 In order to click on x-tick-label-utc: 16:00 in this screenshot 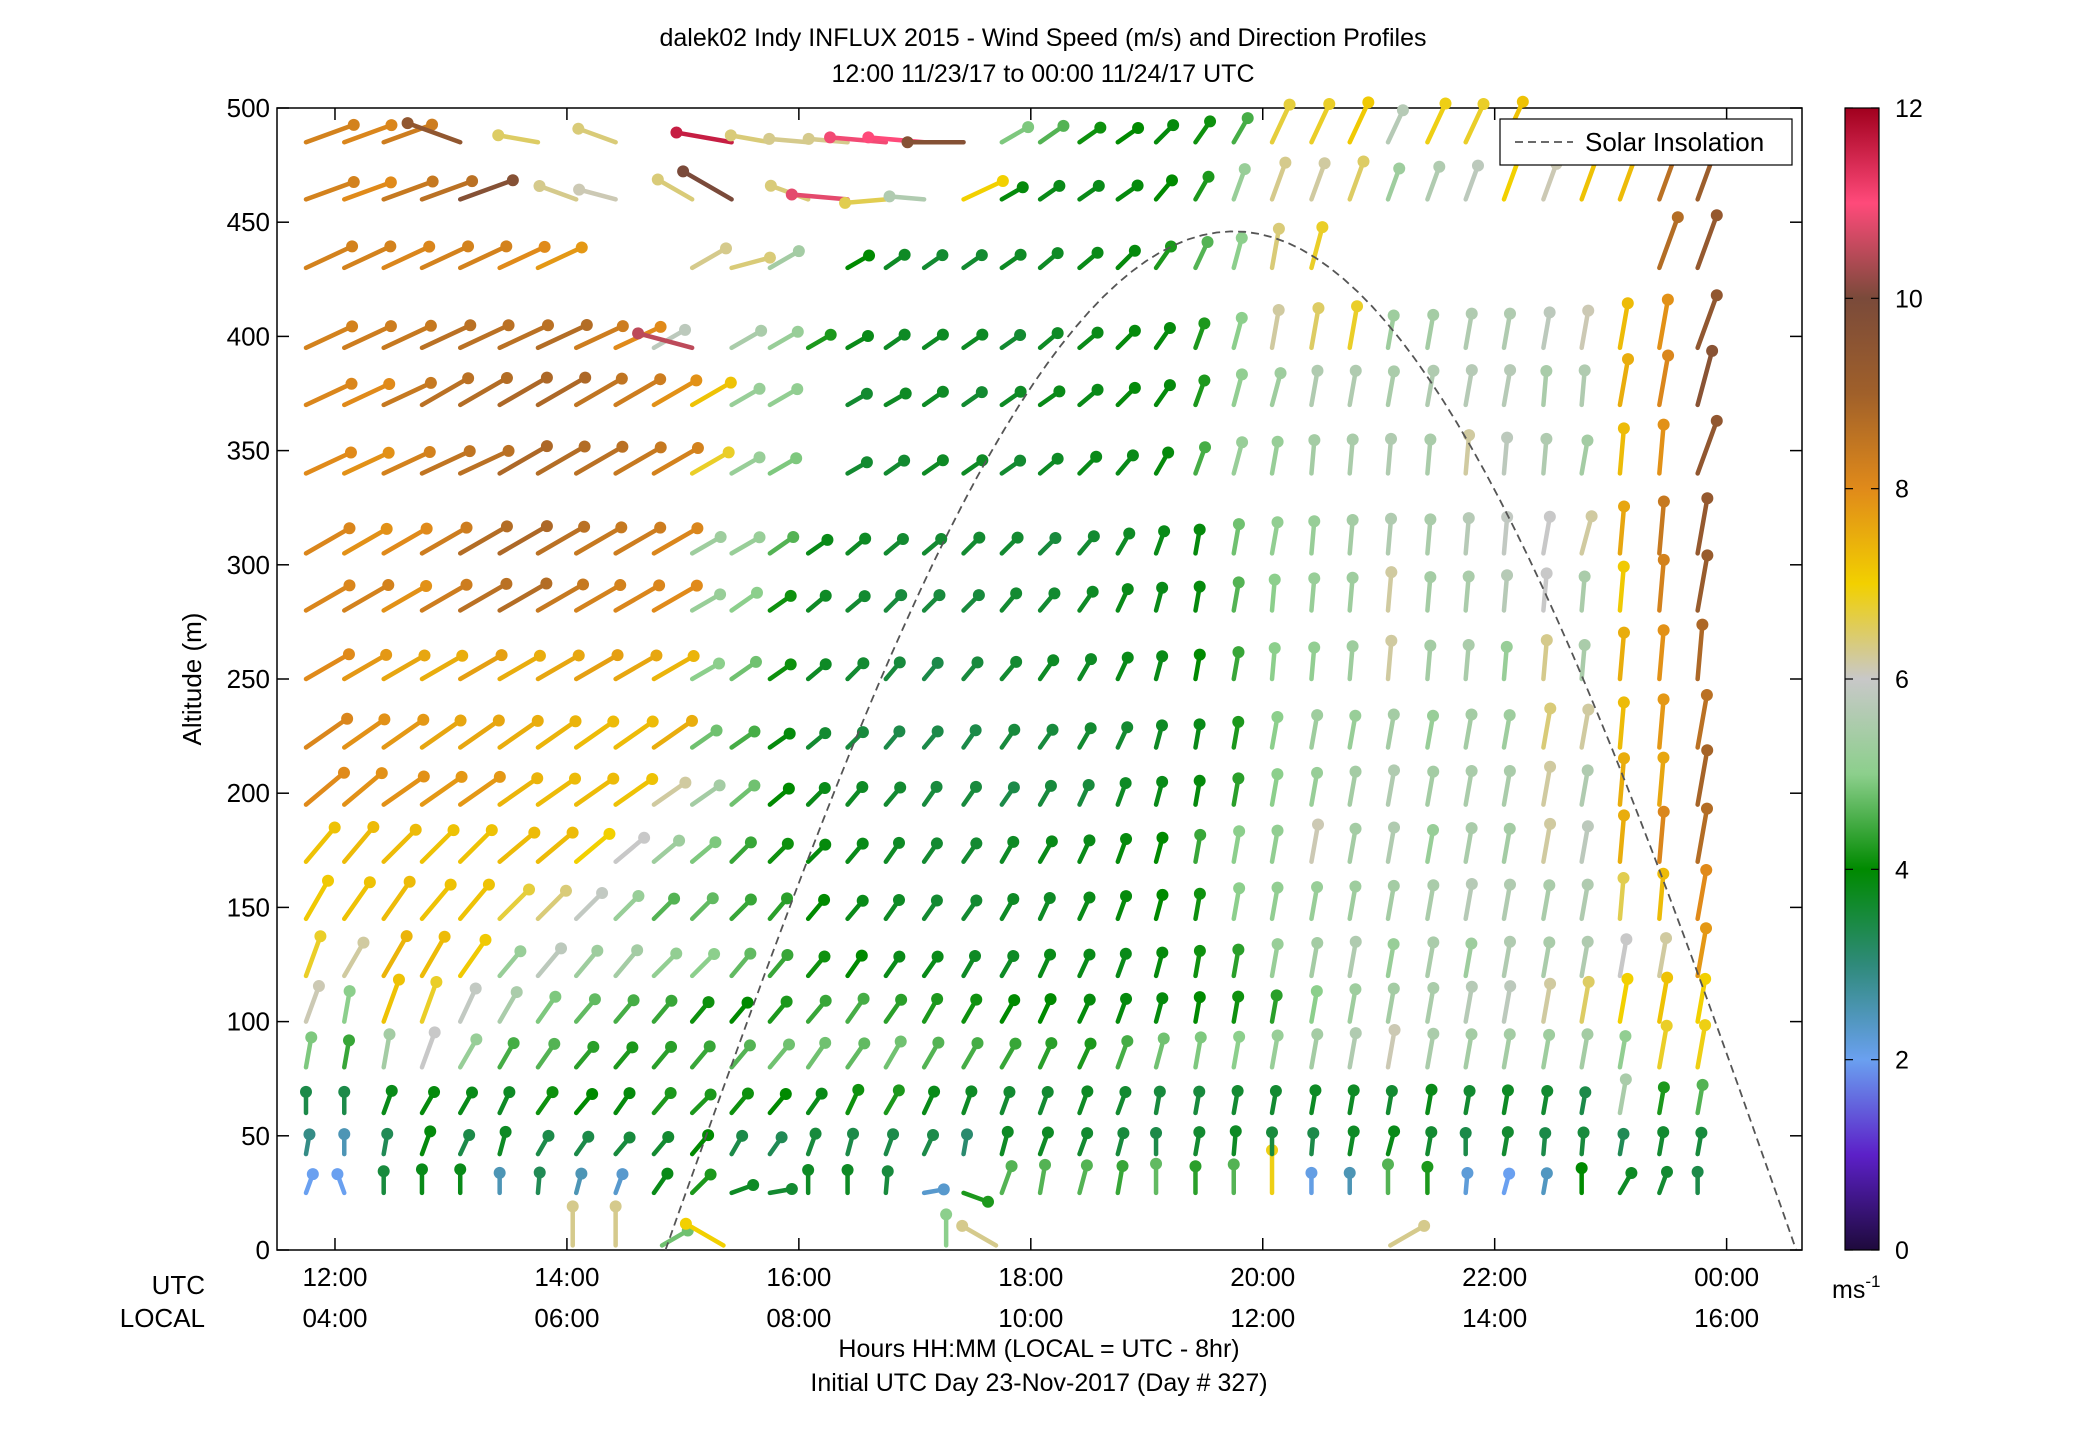, I will do `click(798, 1277)`.